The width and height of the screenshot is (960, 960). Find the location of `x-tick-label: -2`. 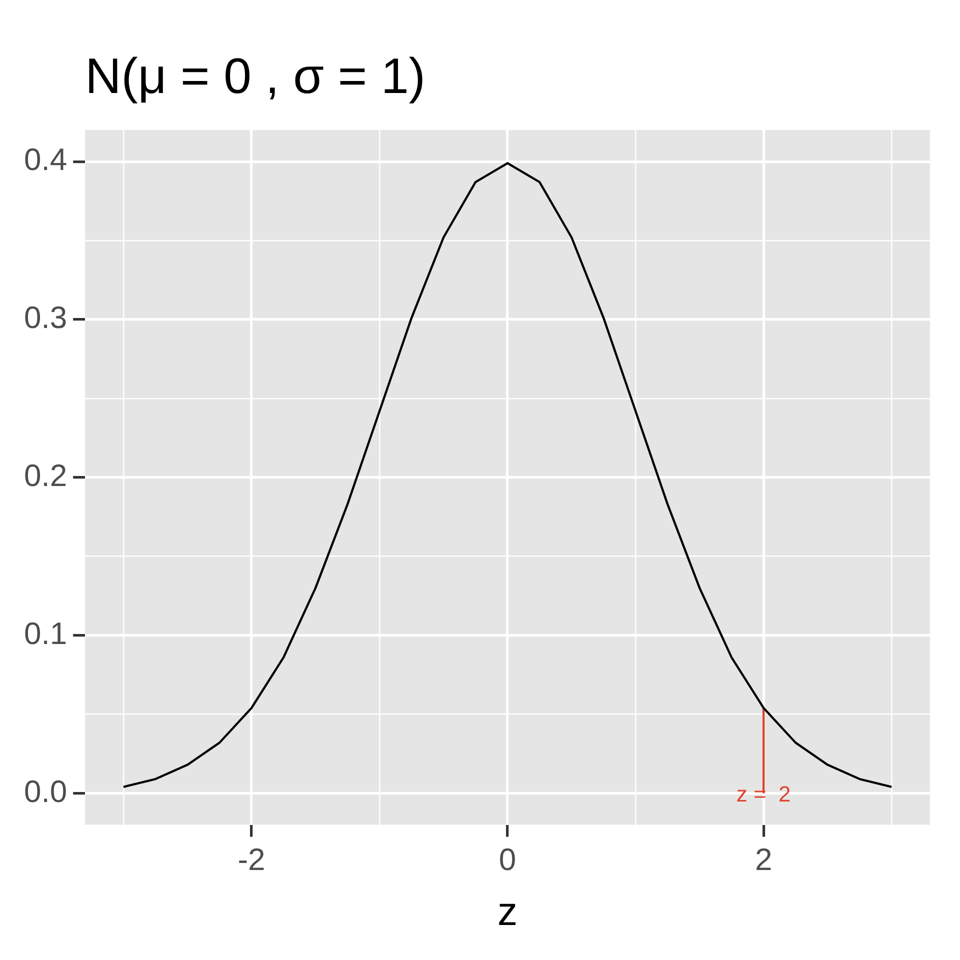

x-tick-label: -2 is located at coordinates (252, 859).